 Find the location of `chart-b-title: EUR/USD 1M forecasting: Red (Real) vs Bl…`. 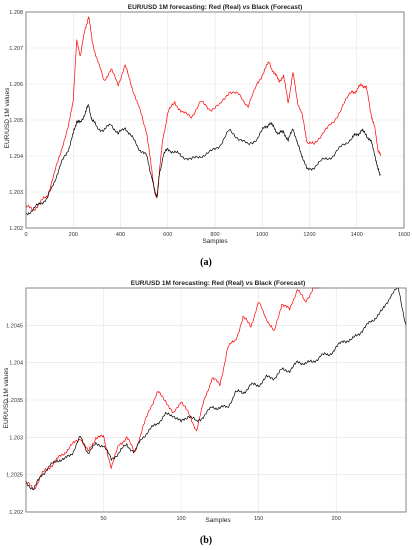

chart-b-title: EUR/USD 1M forecasting: Red (Real) vs Bl… is located at coordinates (218, 283).